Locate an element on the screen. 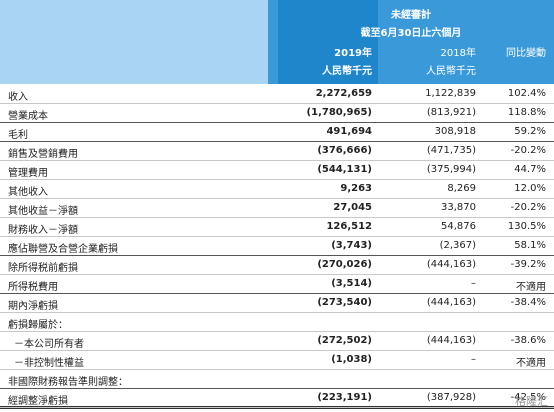 The height and width of the screenshot is (412, 554). table-row: 經調整淨虧損 (223,191) (387,928) -42.5% is located at coordinates (277, 398).